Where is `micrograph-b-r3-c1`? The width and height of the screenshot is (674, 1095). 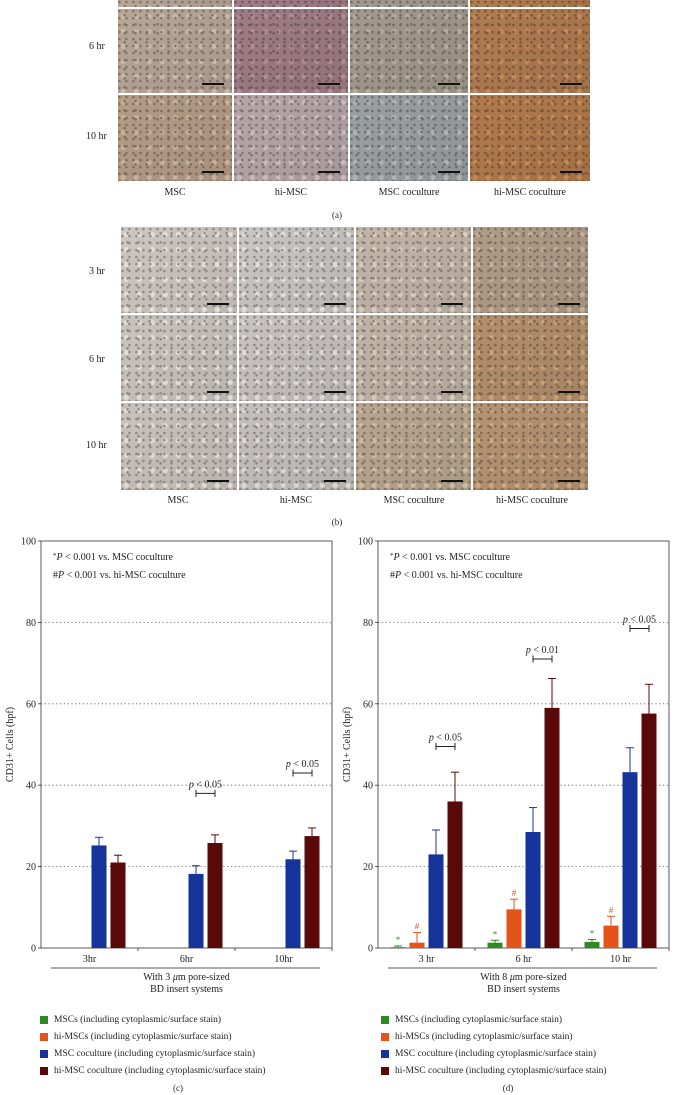 micrograph-b-r3-c1 is located at coordinates (179, 446).